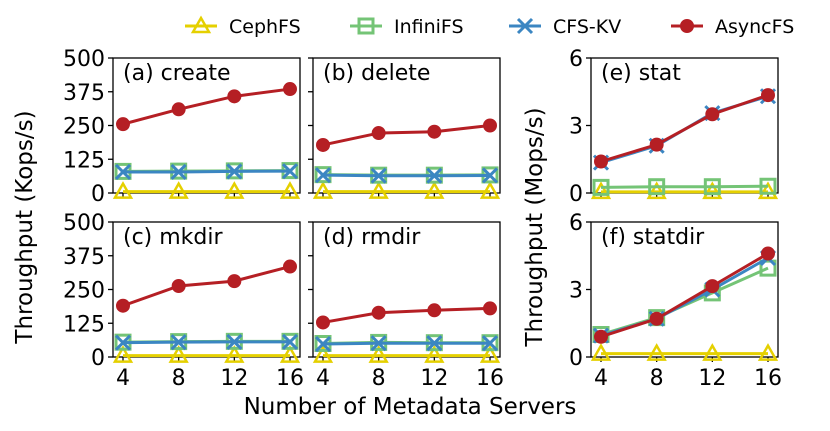 This screenshot has width=830, height=431. I want to click on chart-panel-6: 0 3 6 4 8 12 16 (f) statdir, so click(675, 301).